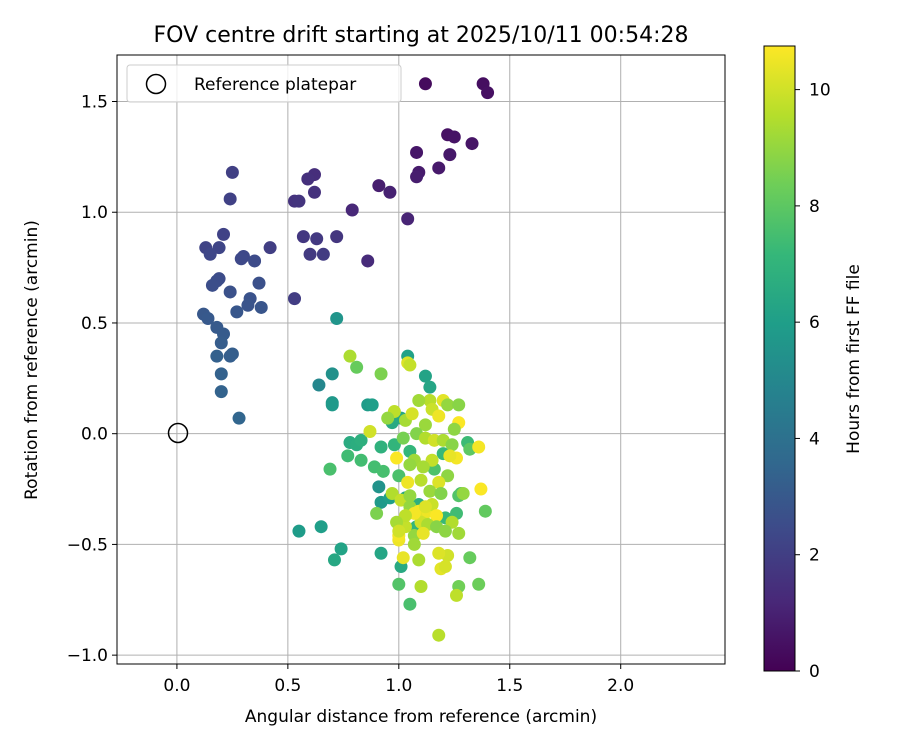 This screenshot has width=900, height=754. Describe the element at coordinates (421, 717) in the screenshot. I see `x-axis-label: Angular distance from reference (arcmin)` at that location.